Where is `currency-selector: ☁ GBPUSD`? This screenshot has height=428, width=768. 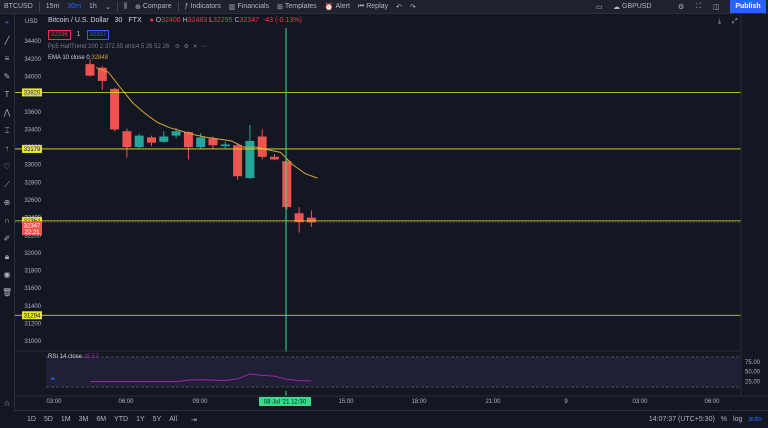 currency-selector: ☁ GBPUSD is located at coordinates (632, 6).